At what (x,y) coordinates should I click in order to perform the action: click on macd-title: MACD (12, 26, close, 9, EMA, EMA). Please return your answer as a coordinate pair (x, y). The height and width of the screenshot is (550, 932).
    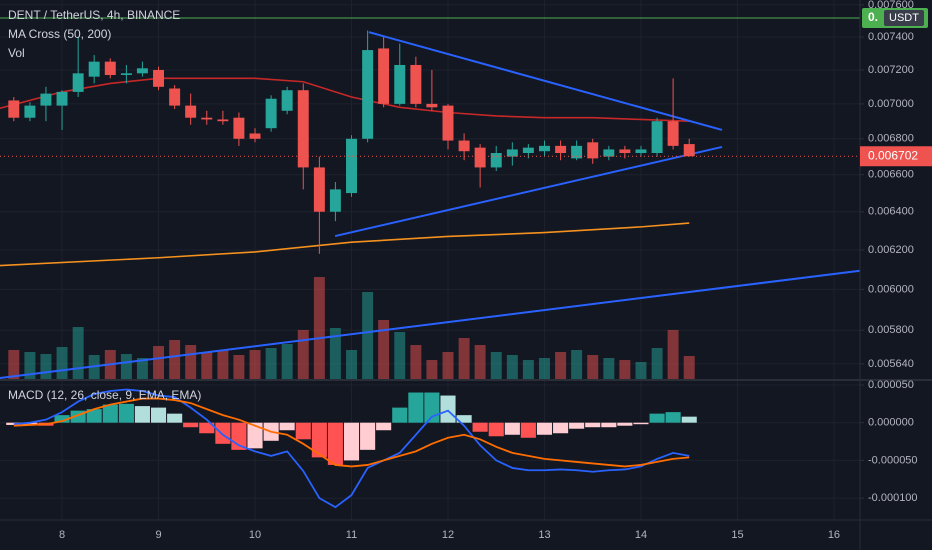
    Looking at the image, I should click on (104, 395).